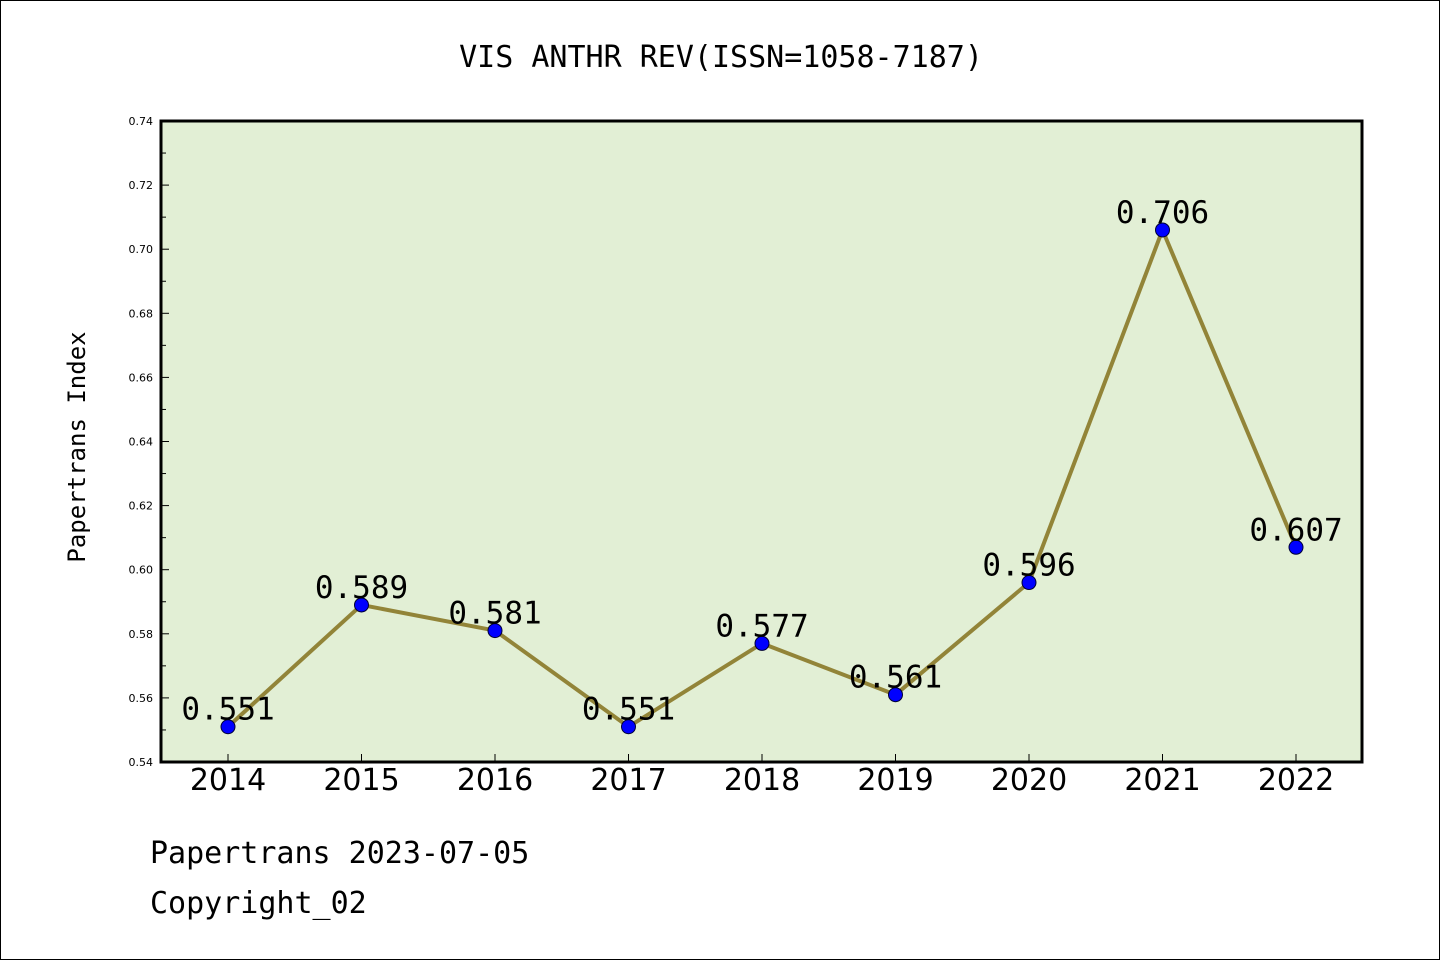 This screenshot has width=1440, height=960. Describe the element at coordinates (494, 614) in the screenshot. I see `data-label: 0.581` at that location.